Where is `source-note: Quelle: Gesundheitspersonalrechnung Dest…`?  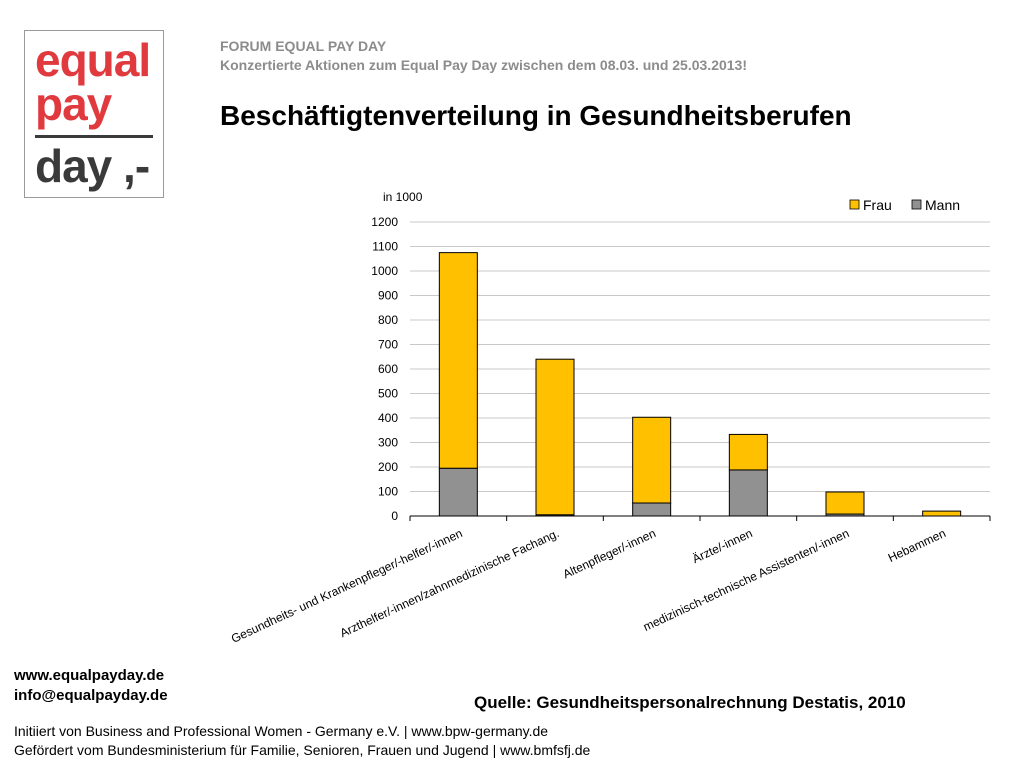
source-note: Quelle: Gesundheitspersonalrechnung Dest… is located at coordinates (690, 702).